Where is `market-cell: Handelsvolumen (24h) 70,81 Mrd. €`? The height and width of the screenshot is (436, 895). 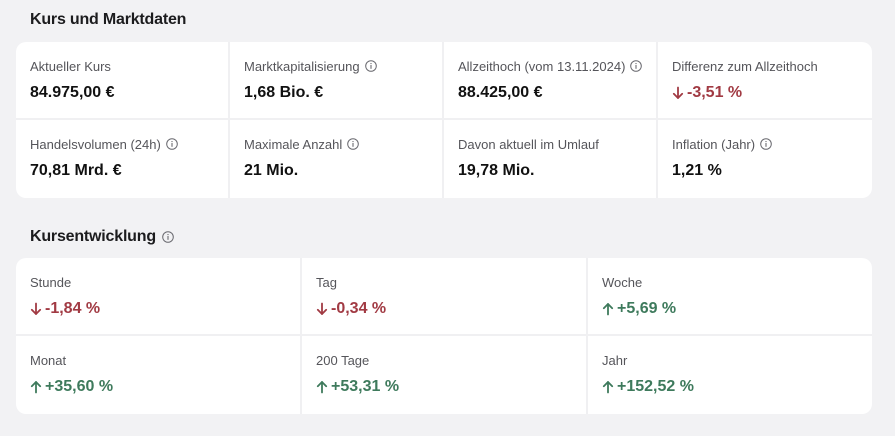 market-cell: Handelsvolumen (24h) 70,81 Mrd. € is located at coordinates (123, 159).